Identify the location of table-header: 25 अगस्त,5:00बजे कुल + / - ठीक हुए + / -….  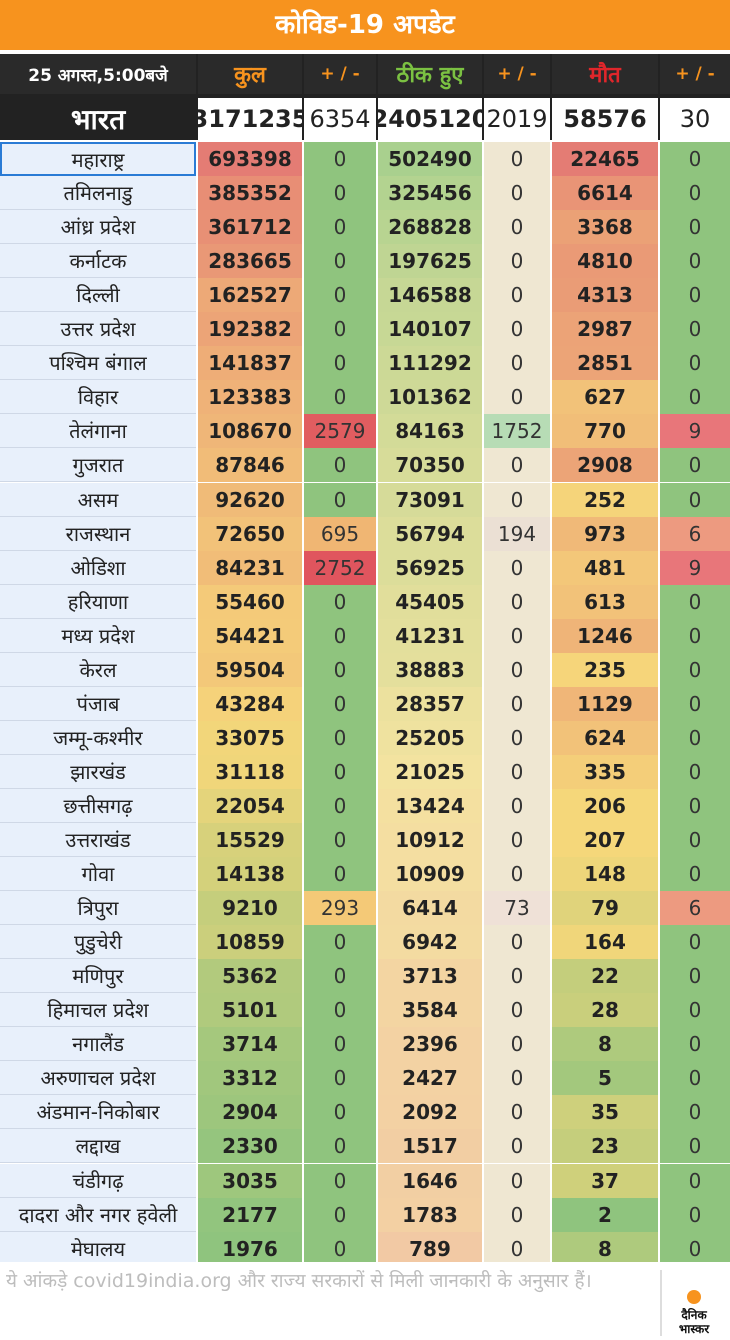
(365, 97).